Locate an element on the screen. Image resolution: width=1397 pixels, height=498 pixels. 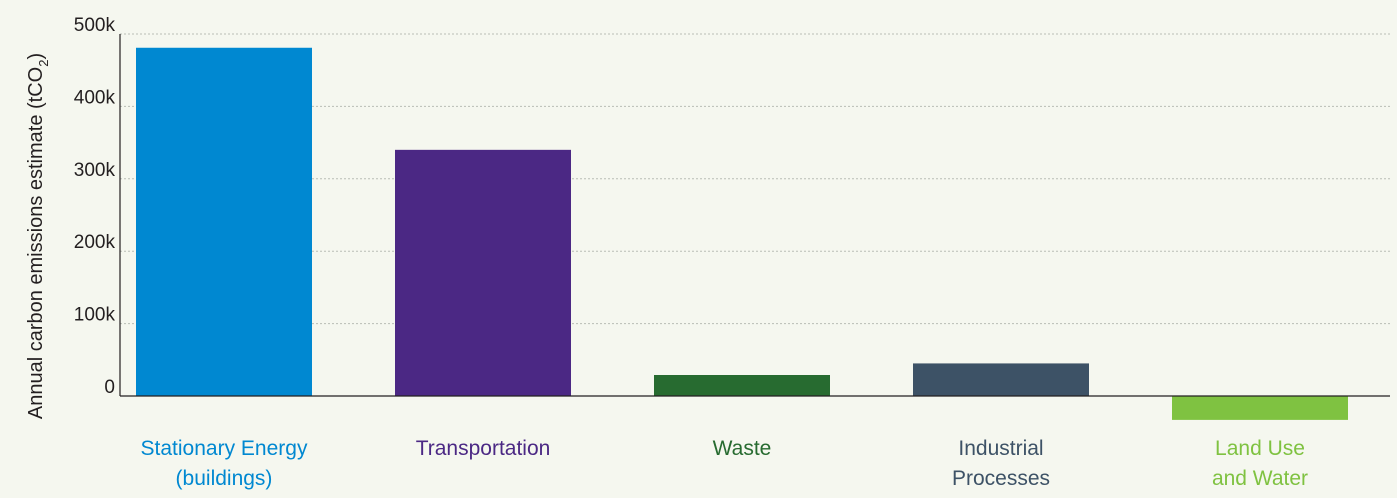
y-axis-title: Annual carbon emissions estimate (tCO2) is located at coordinates (38, 236).